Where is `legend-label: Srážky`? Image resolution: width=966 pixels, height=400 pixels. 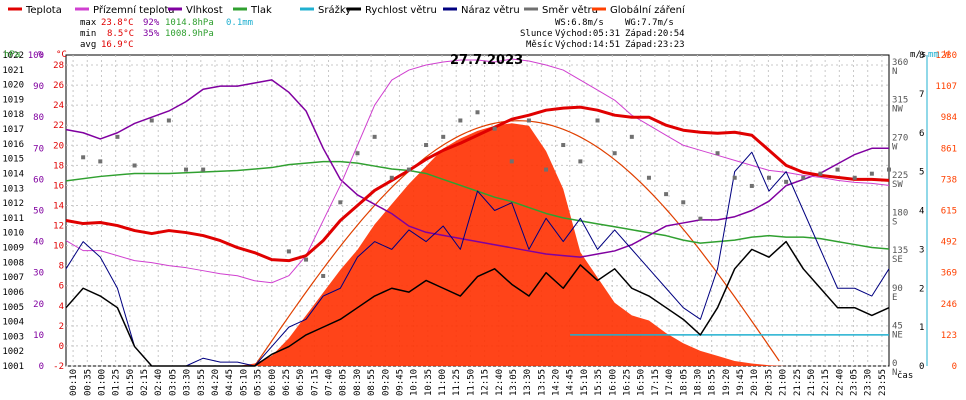
legend-label: Srážky is located at coordinates (334, 10).